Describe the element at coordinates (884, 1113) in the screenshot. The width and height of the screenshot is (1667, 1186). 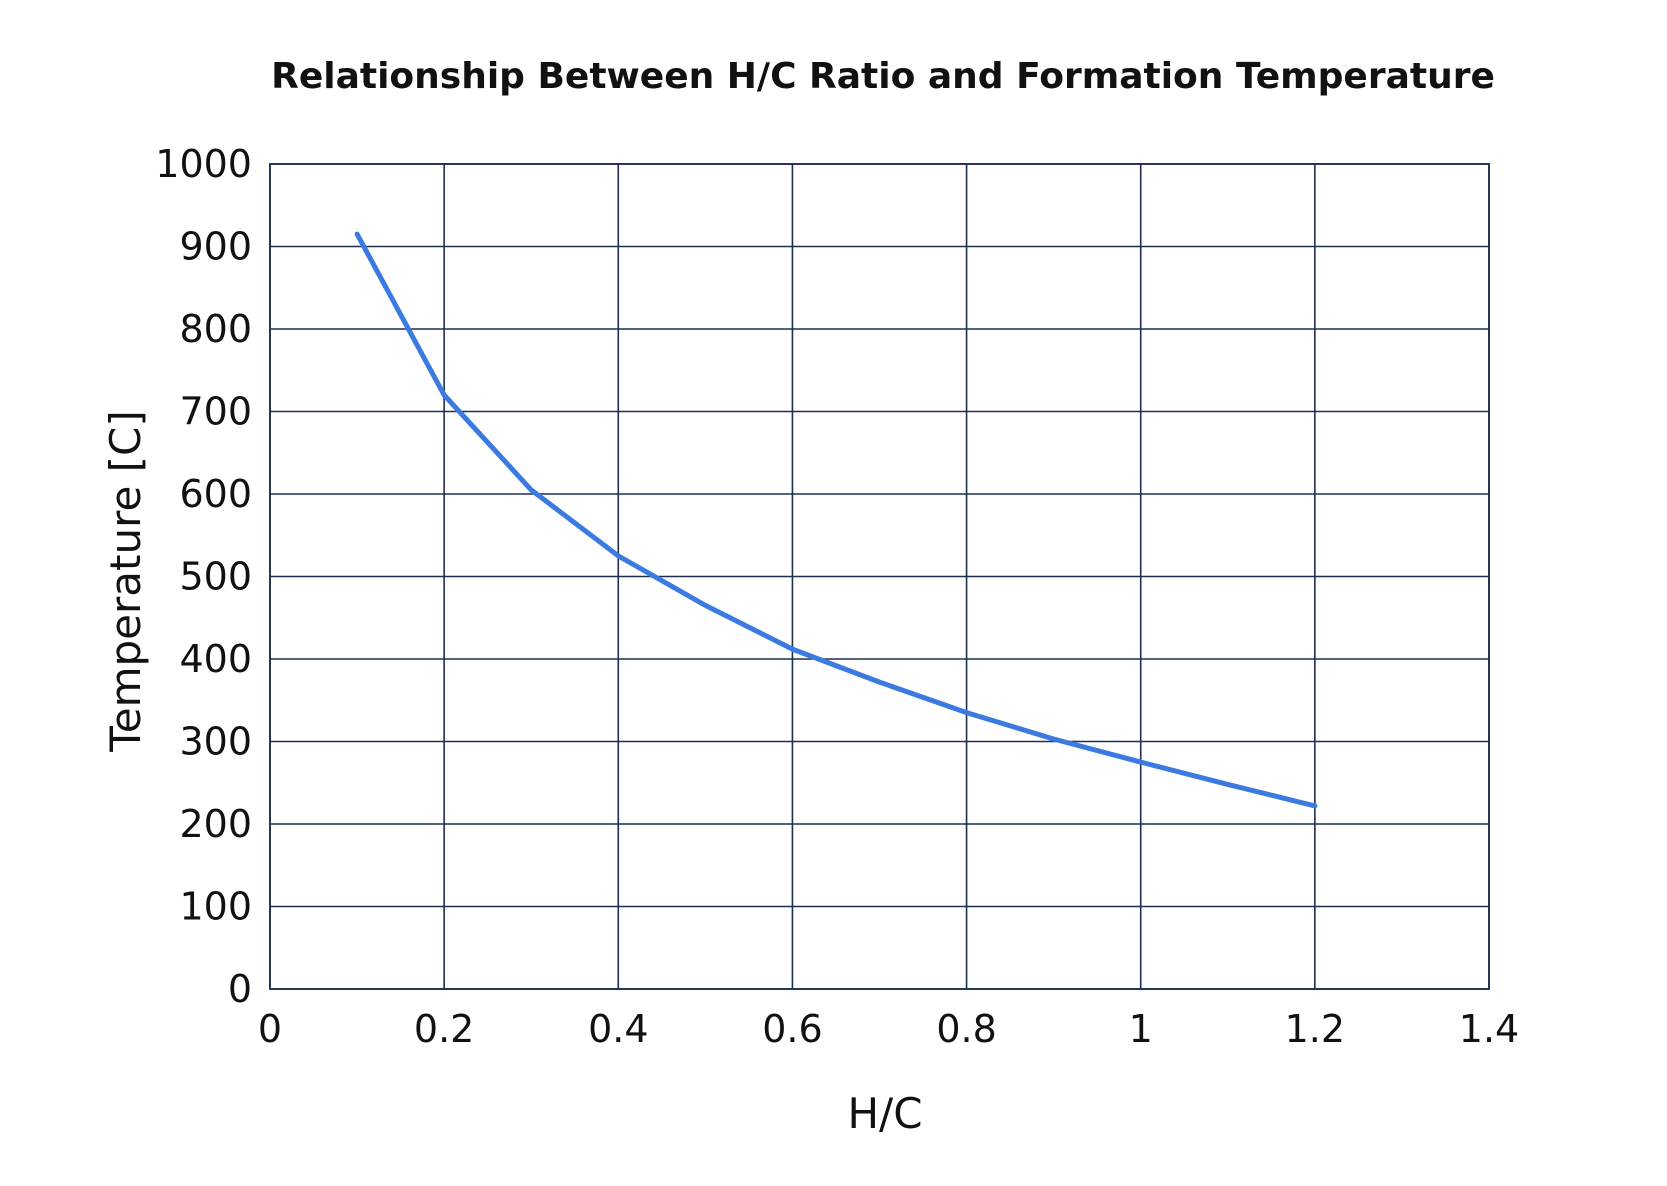
I see `x-axis-label: H/C` at that location.